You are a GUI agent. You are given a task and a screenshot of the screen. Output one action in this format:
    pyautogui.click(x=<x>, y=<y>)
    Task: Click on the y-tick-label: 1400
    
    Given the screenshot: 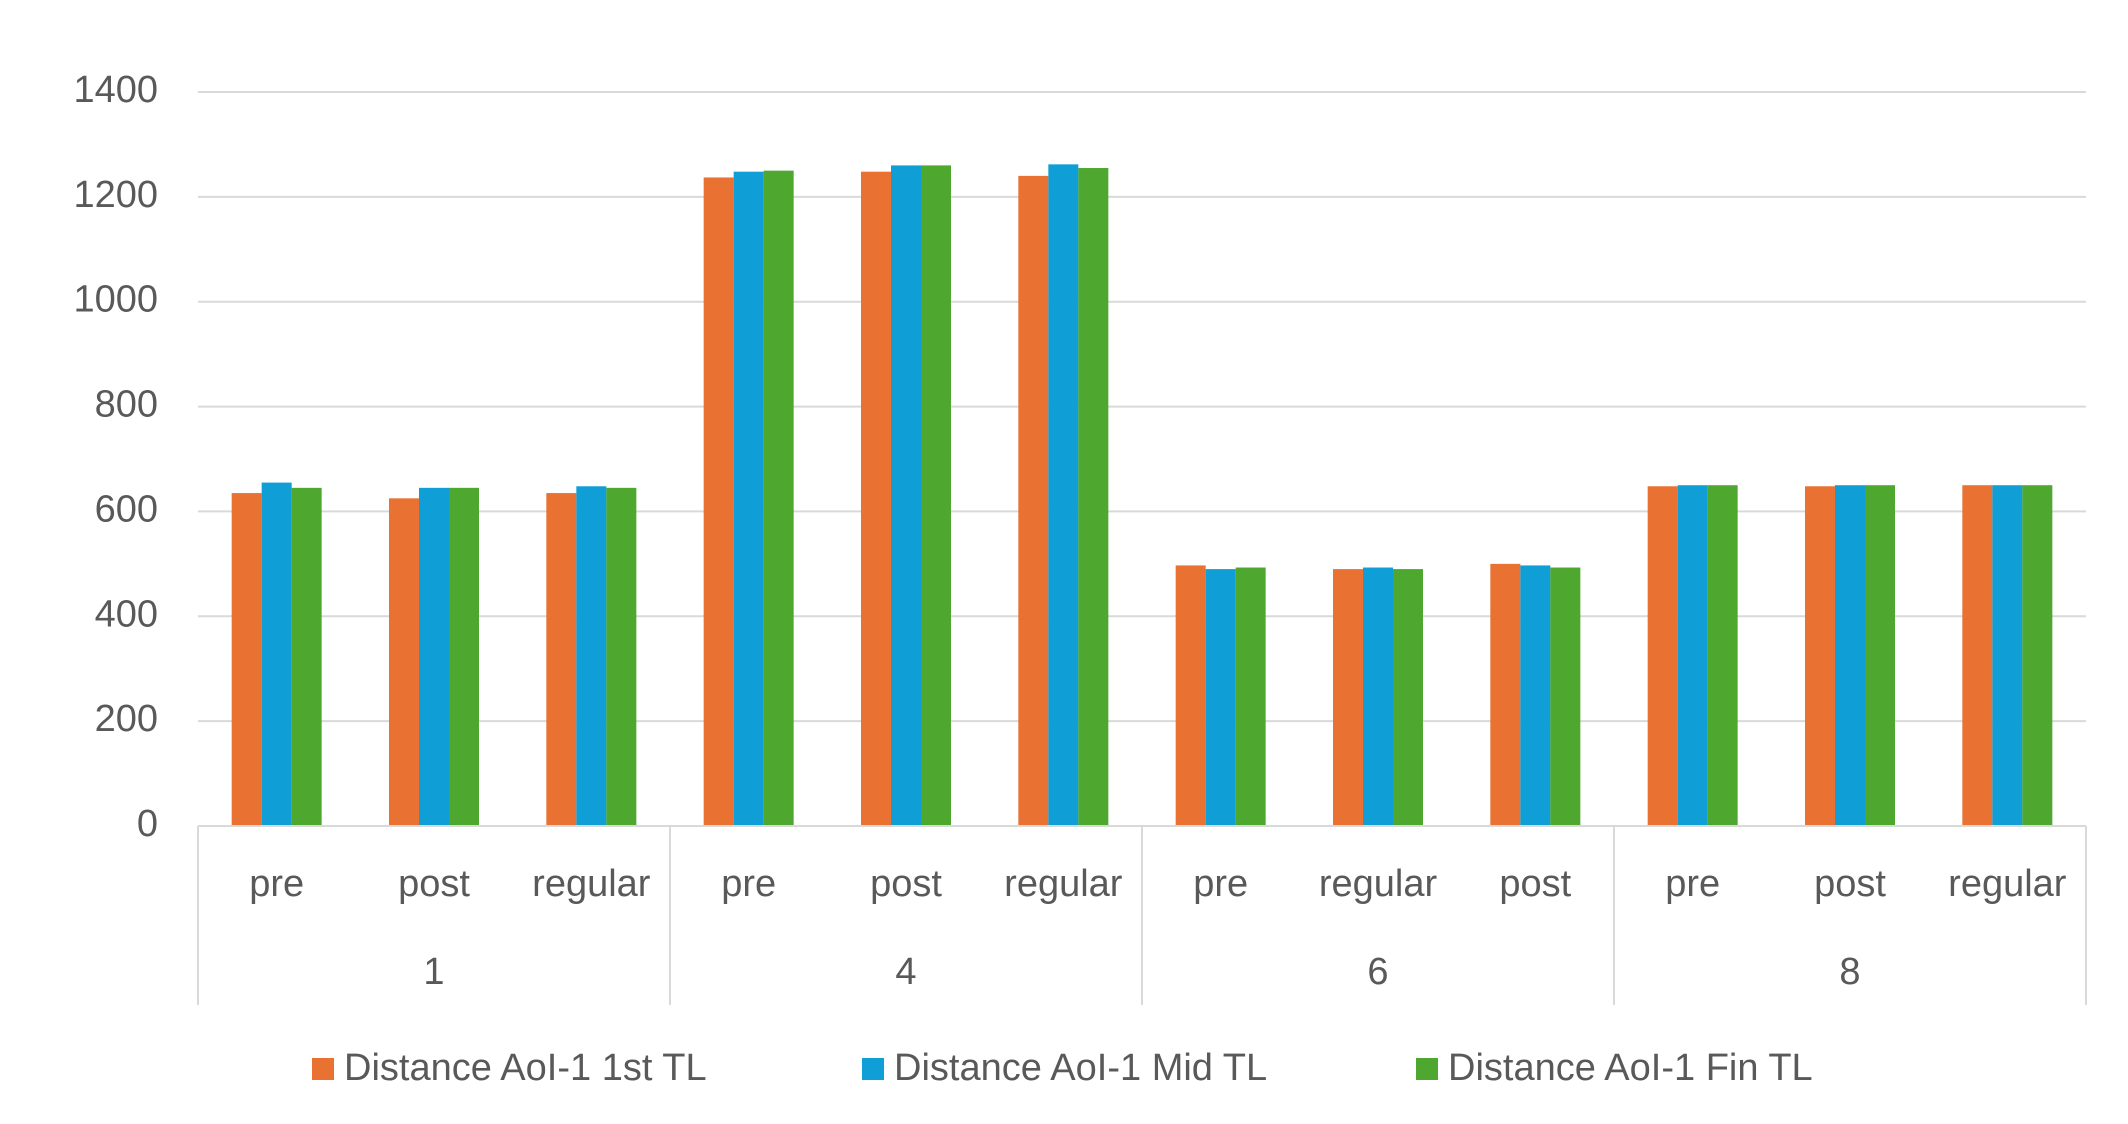 What is the action you would take?
    pyautogui.click(x=115, y=90)
    